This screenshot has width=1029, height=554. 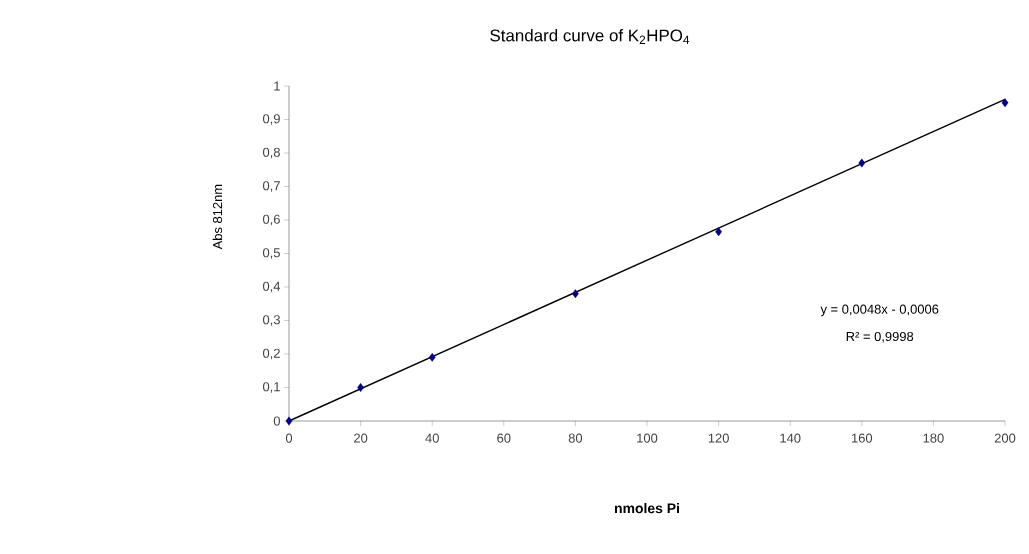 What do you see at coordinates (1005, 438) in the screenshot?
I see `x-tick-label: 200` at bounding box center [1005, 438].